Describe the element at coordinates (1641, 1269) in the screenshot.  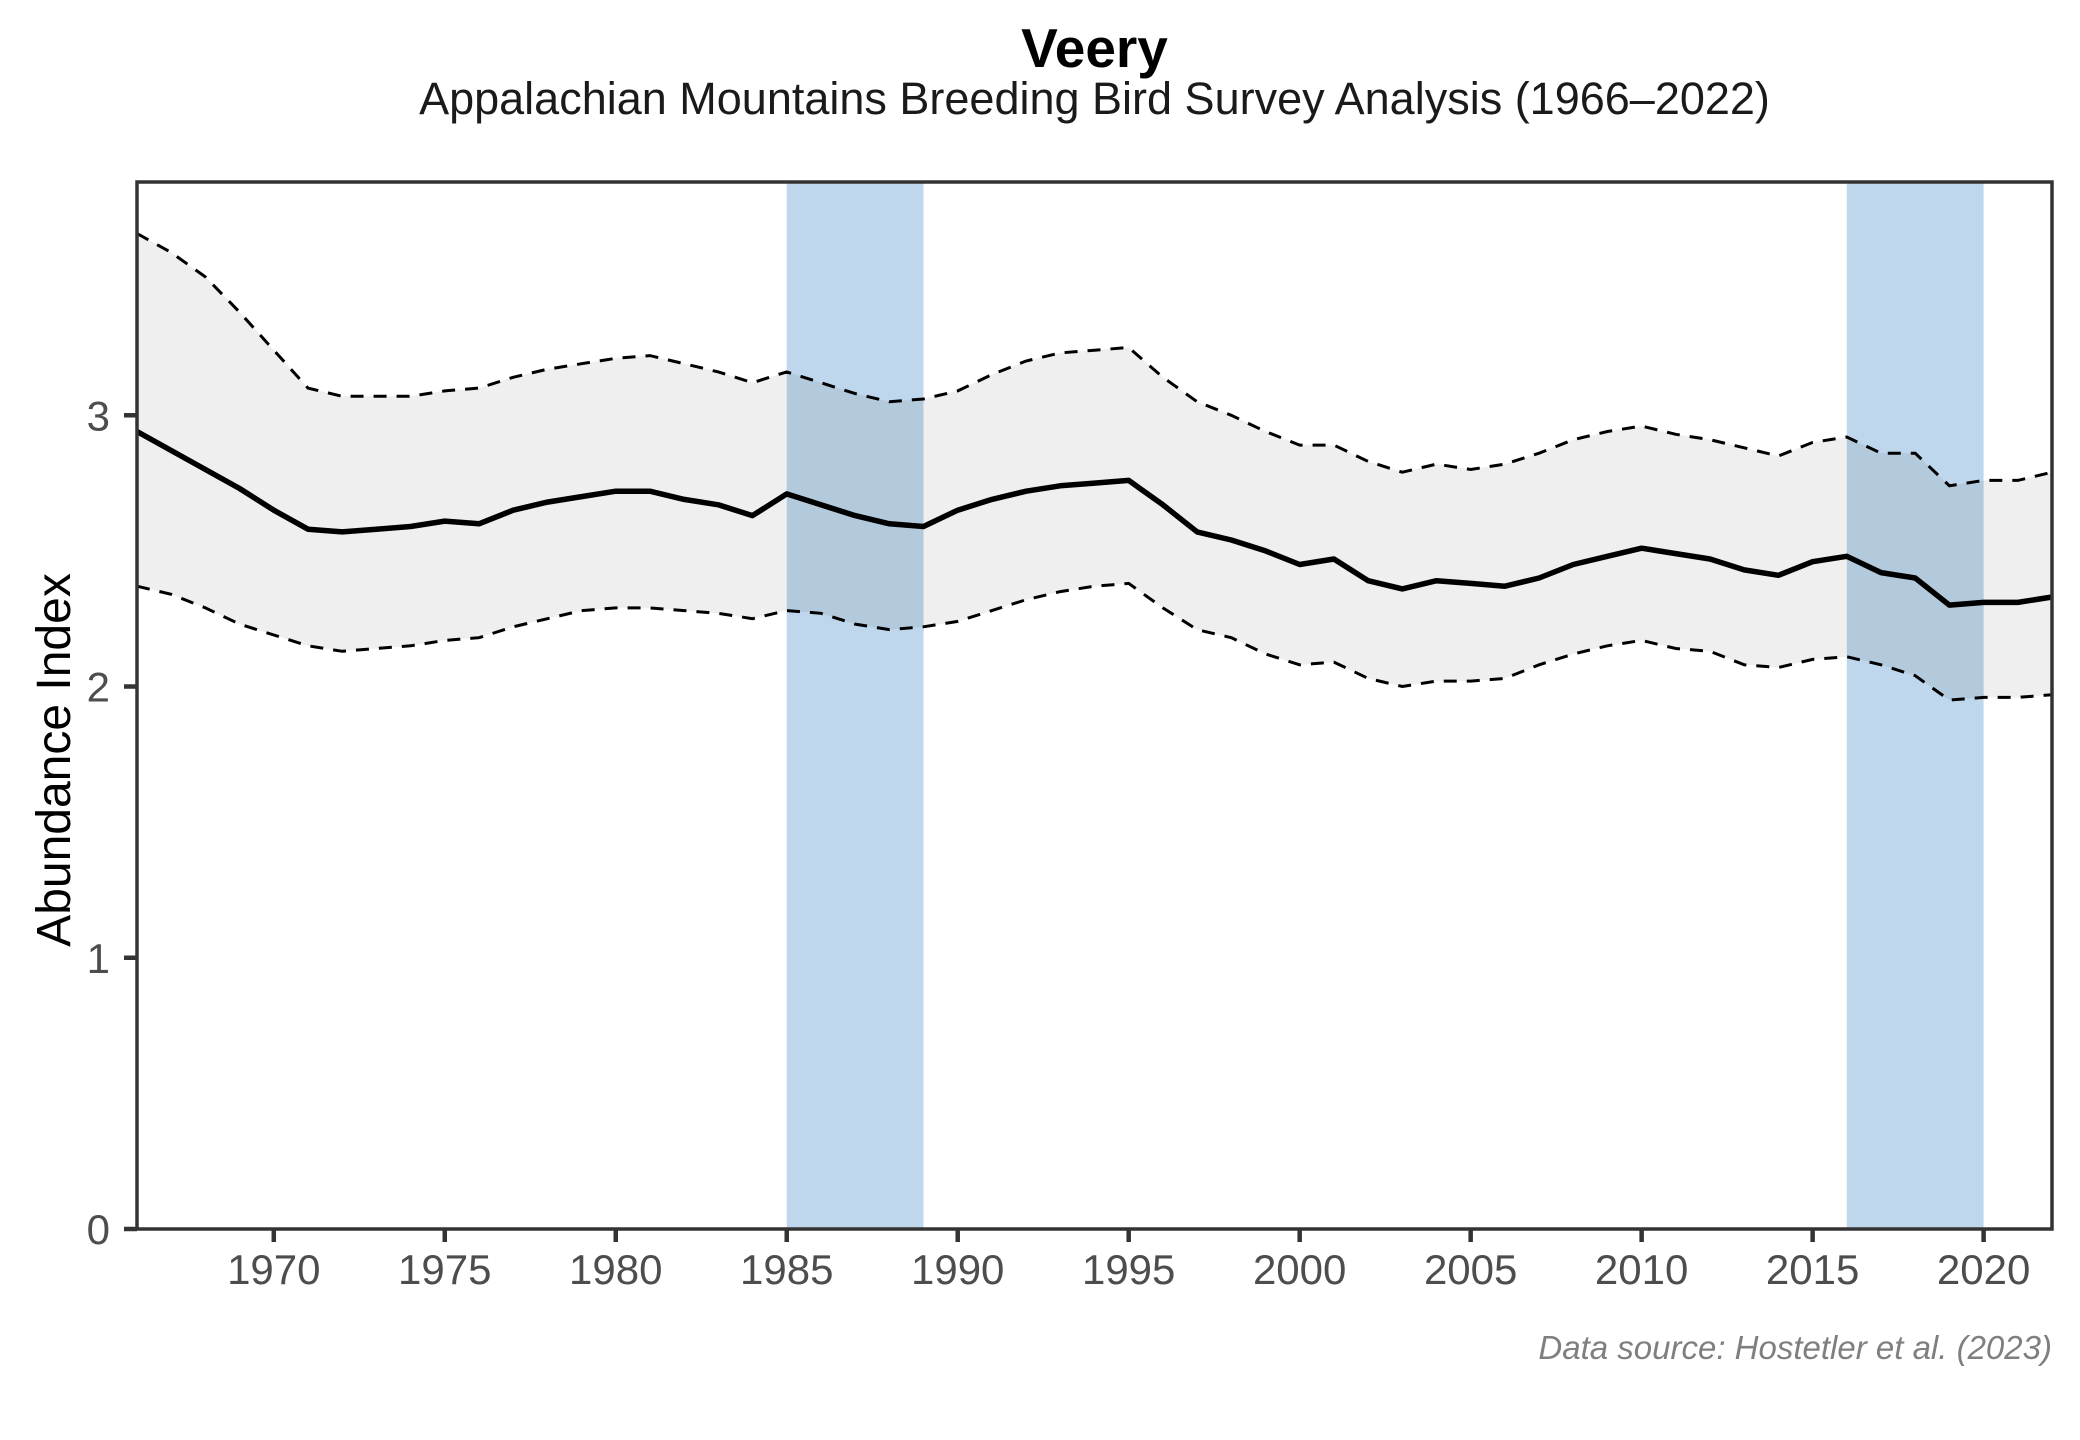
I see `x-tick-label: 2010` at that location.